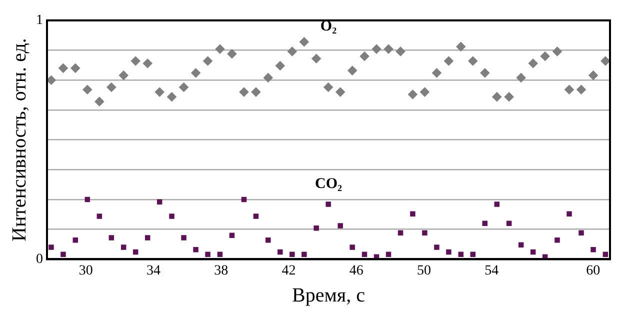 The height and width of the screenshot is (320, 642). I want to click on x-tick-label: 30, so click(85, 270).